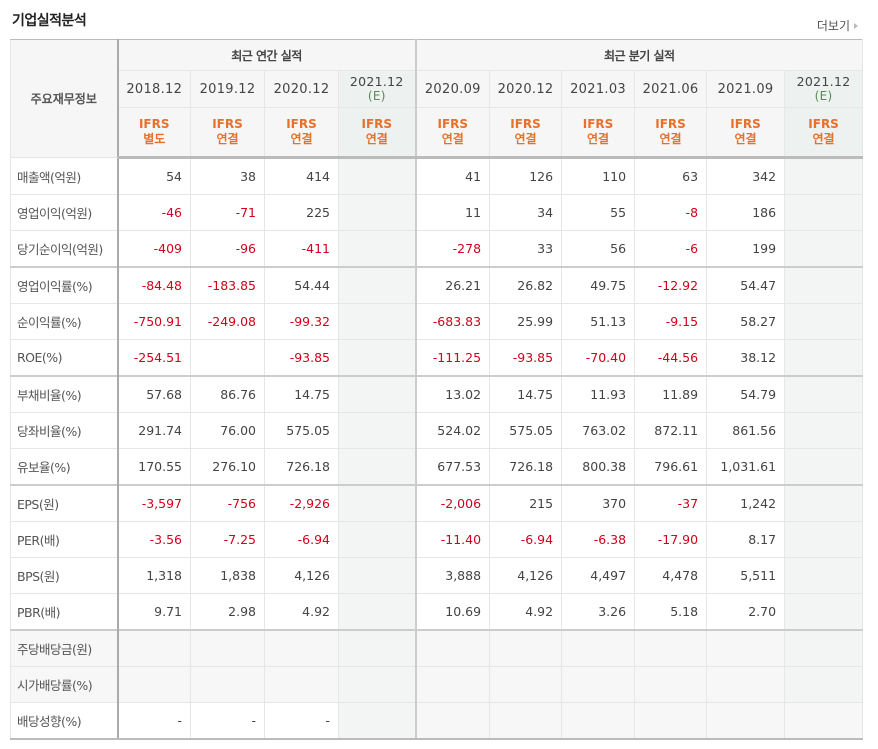 The image size is (878, 749). Describe the element at coordinates (526, 176) in the screenshot. I see `table-cell: 126` at that location.